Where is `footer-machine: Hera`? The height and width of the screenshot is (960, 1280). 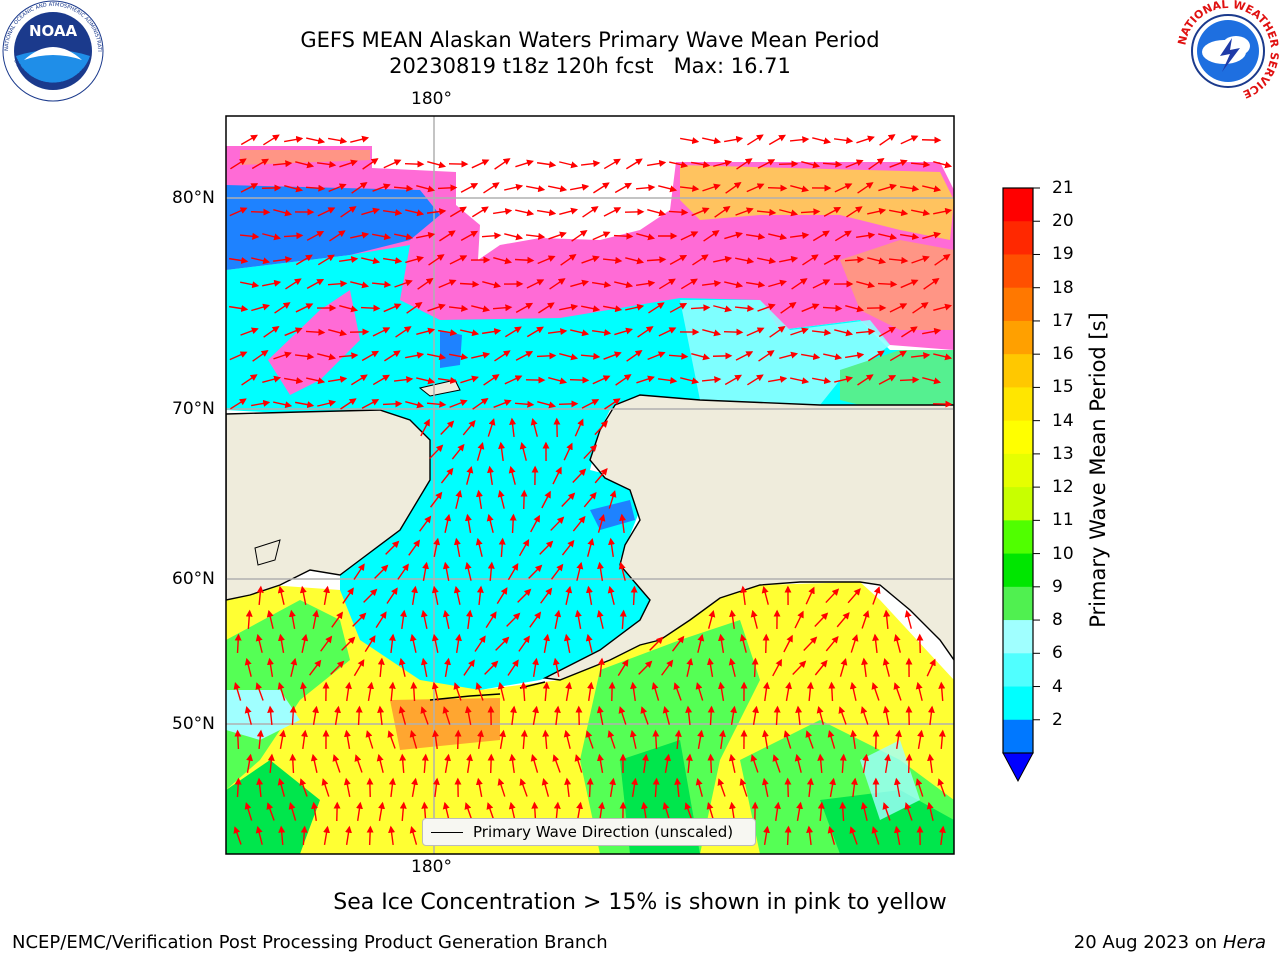 footer-machine: Hera is located at coordinates (1244, 942).